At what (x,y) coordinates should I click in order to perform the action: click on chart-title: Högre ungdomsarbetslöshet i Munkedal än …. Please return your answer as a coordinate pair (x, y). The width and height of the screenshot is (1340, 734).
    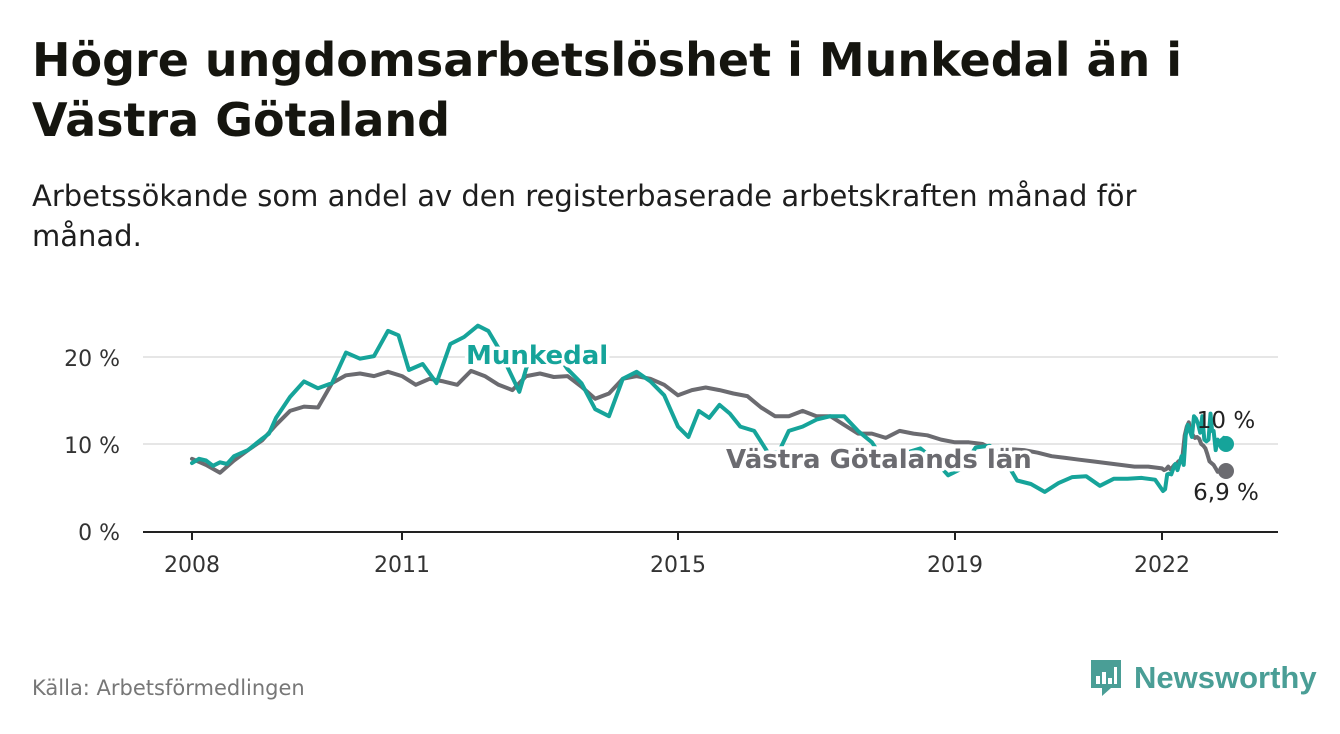
    Looking at the image, I should click on (607, 90).